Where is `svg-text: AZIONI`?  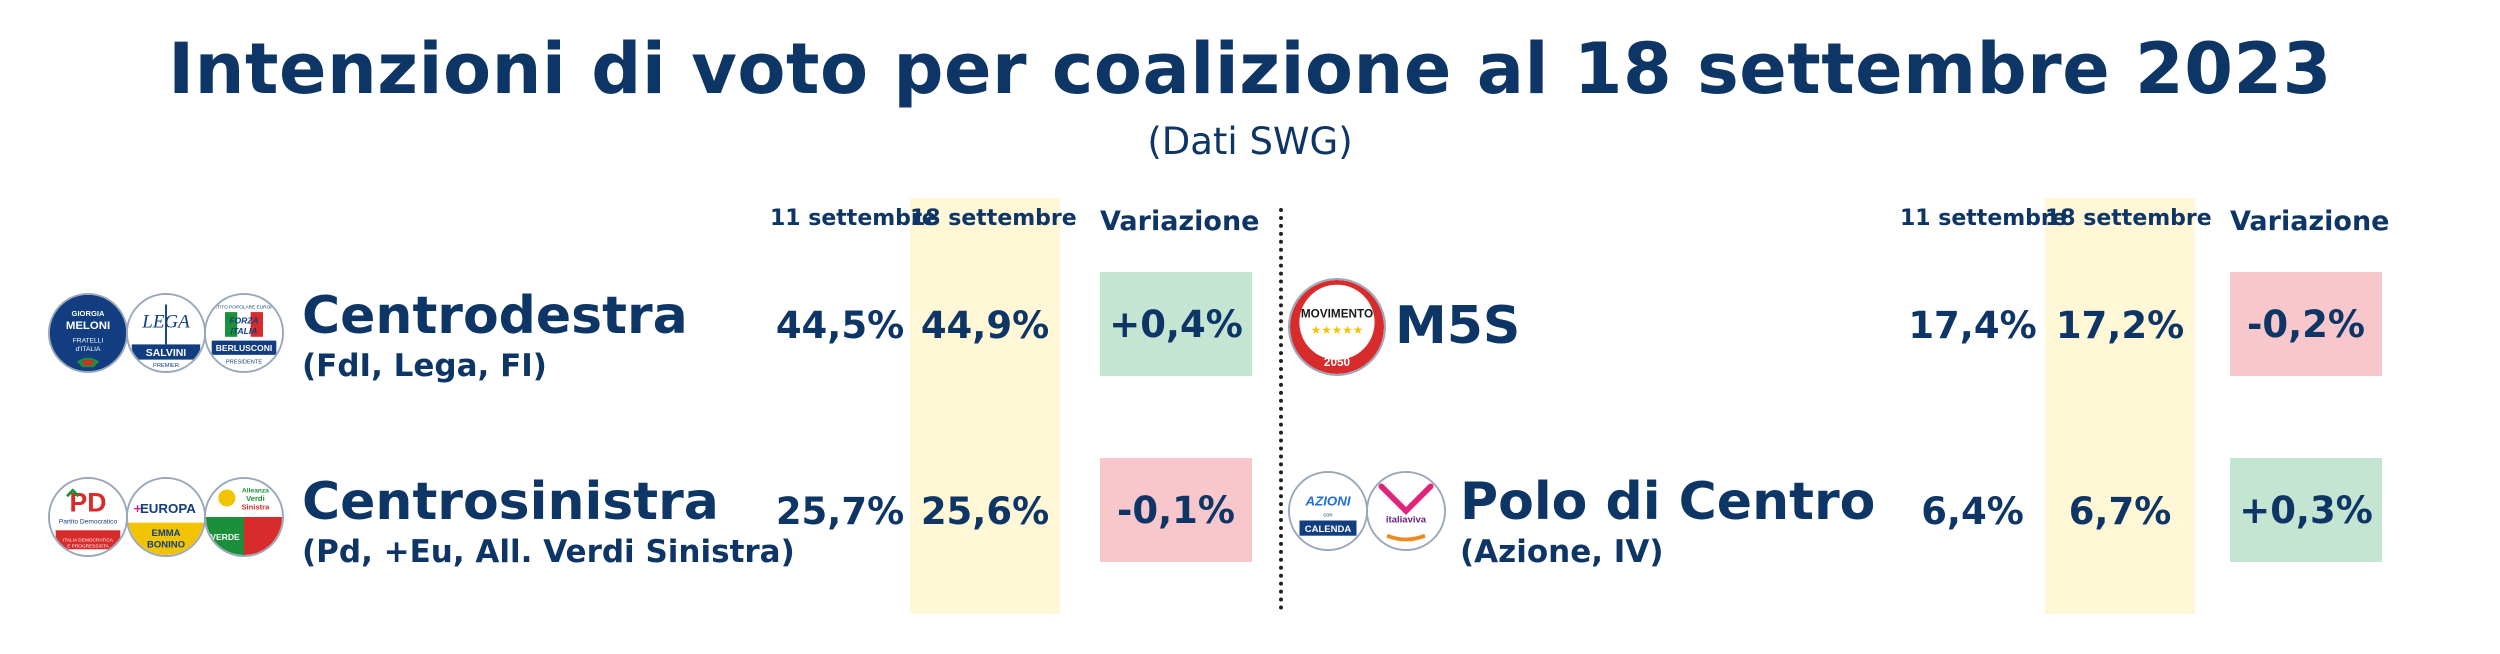 svg-text: AZIONI is located at coordinates (1327, 500).